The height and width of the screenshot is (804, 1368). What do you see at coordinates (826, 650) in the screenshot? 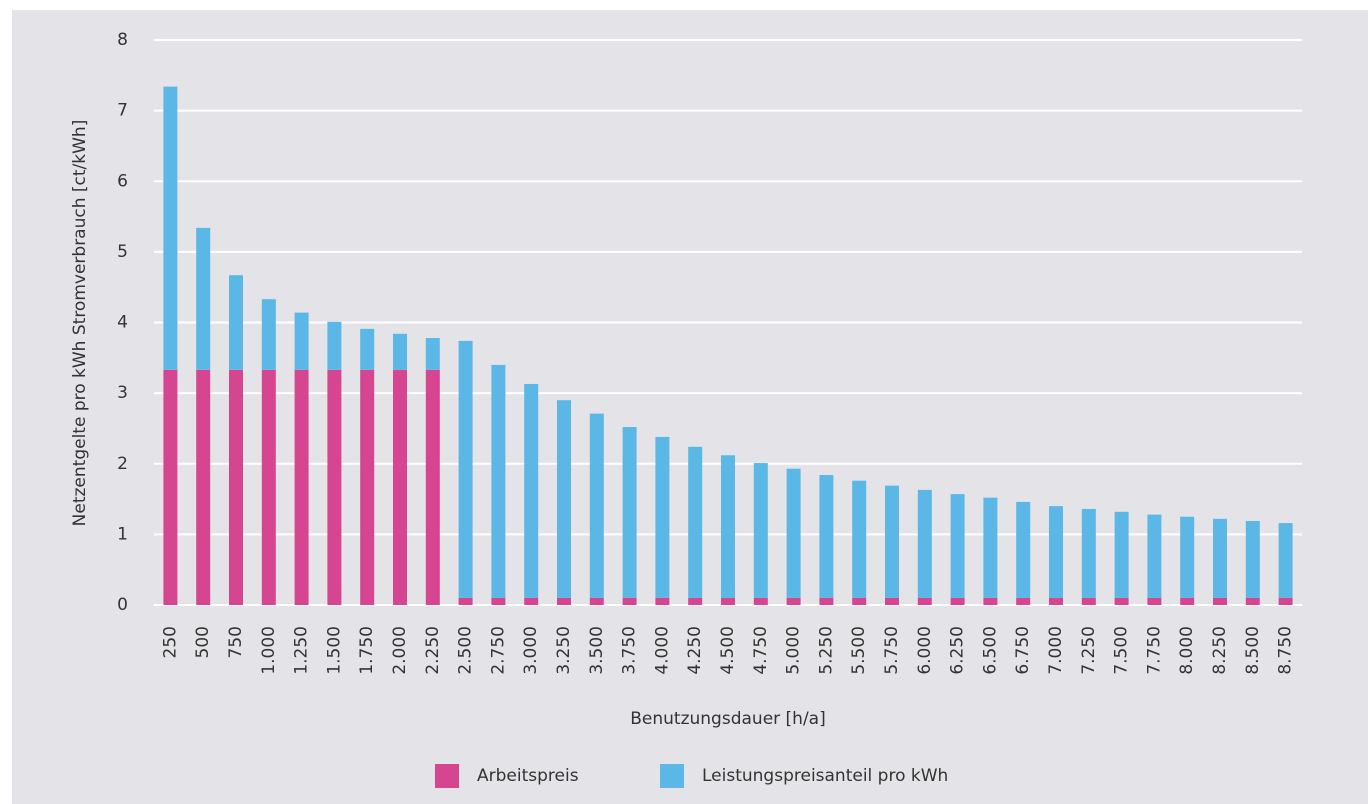
I see `x-tick-label: 5.250` at bounding box center [826, 650].